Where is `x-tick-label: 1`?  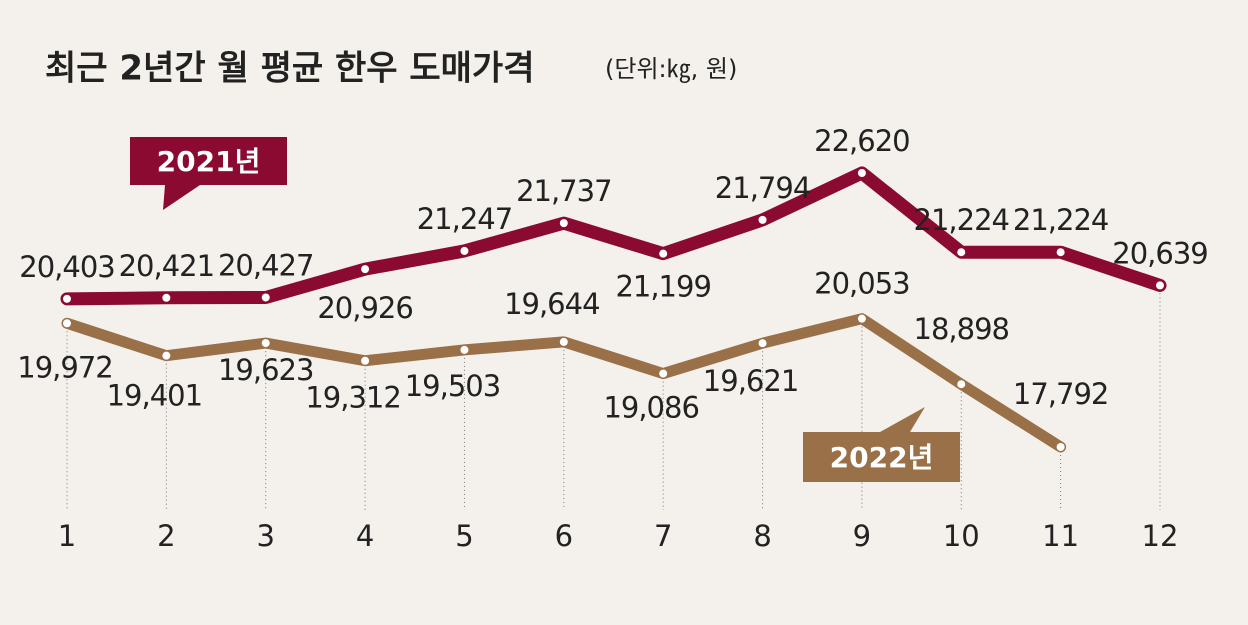 x-tick-label: 1 is located at coordinates (67, 536).